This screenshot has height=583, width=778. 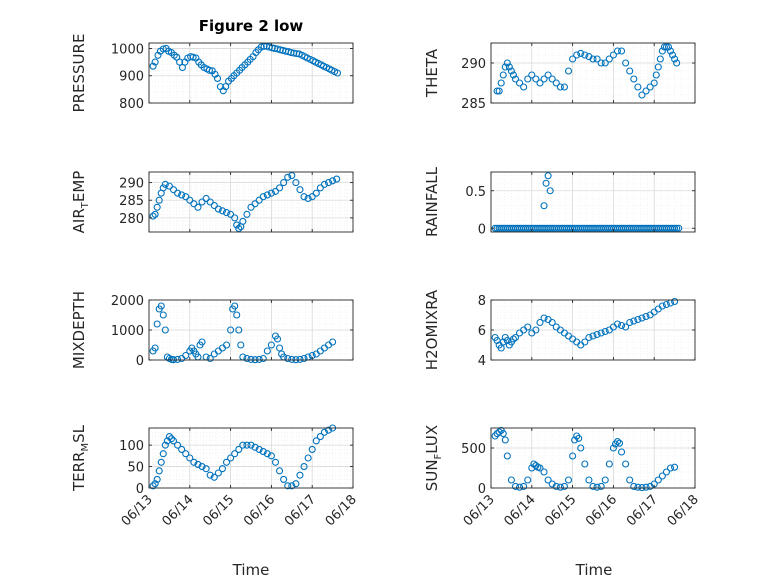 I want to click on x-tick-label: 06/18, so click(x=683, y=510).